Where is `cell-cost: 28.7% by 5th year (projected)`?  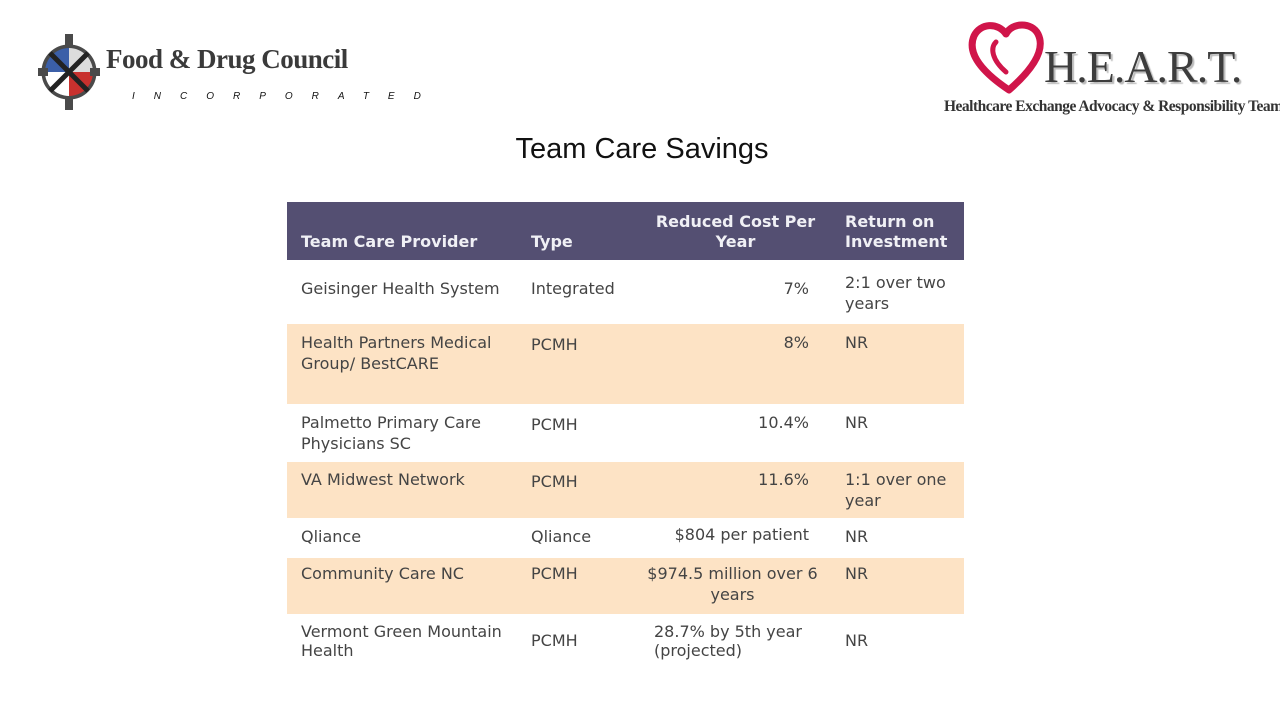 cell-cost: 28.7% by 5th year (projected) is located at coordinates (728, 641).